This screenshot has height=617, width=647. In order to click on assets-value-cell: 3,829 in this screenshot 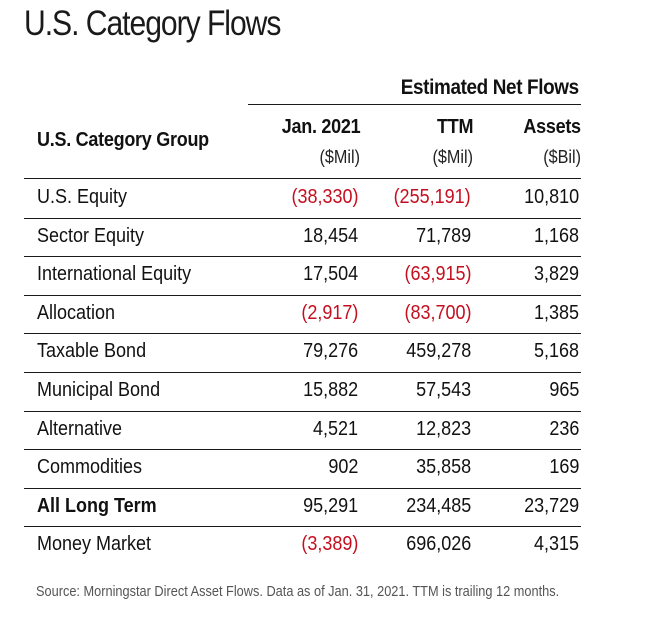, I will do `click(556, 274)`.